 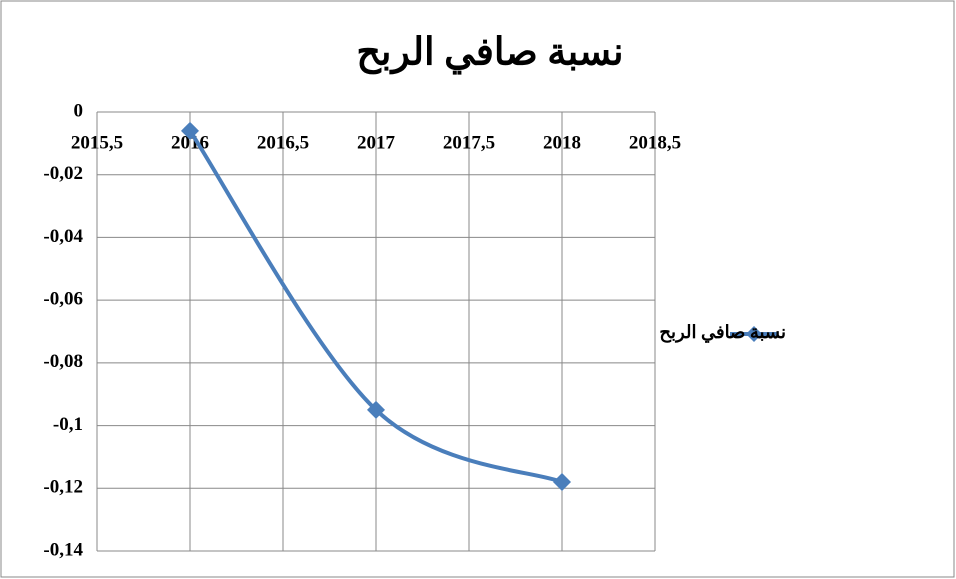 What do you see at coordinates (63, 549) in the screenshot?
I see `y-tick-label: -0,14` at bounding box center [63, 549].